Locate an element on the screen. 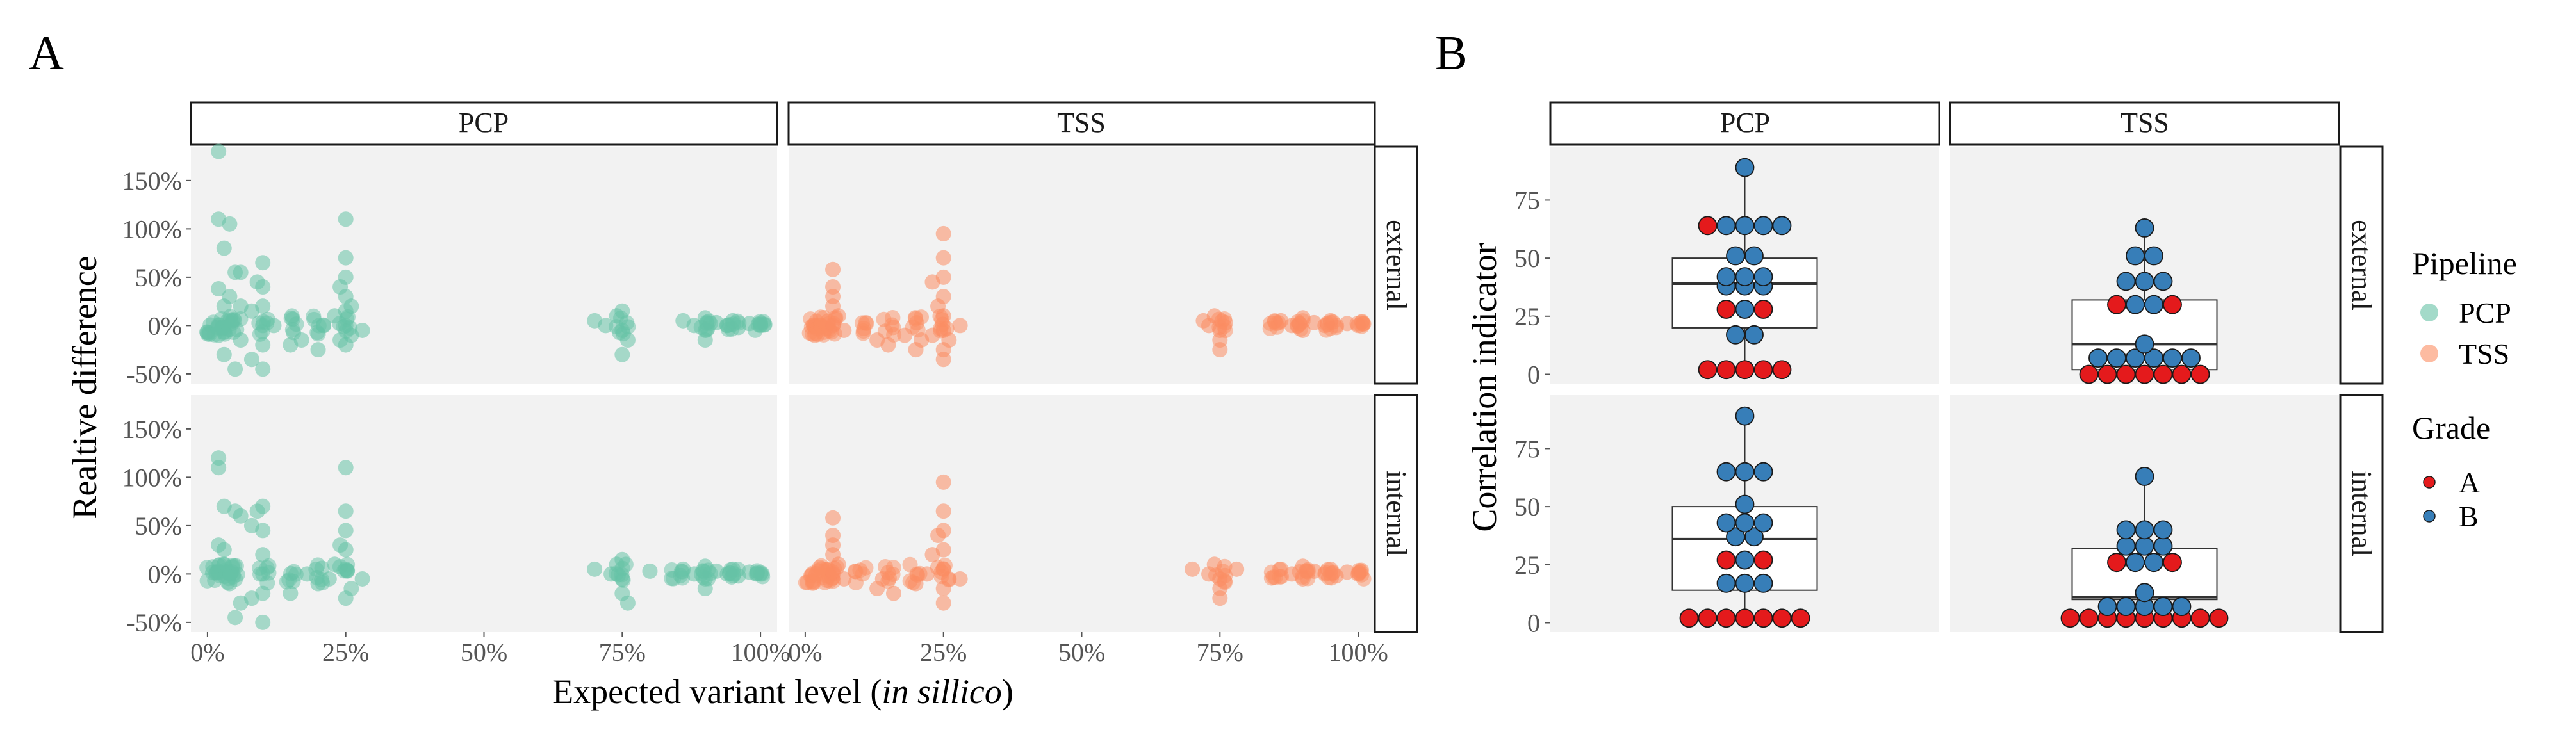  strip-b-external-label: external is located at coordinates (2361, 265).